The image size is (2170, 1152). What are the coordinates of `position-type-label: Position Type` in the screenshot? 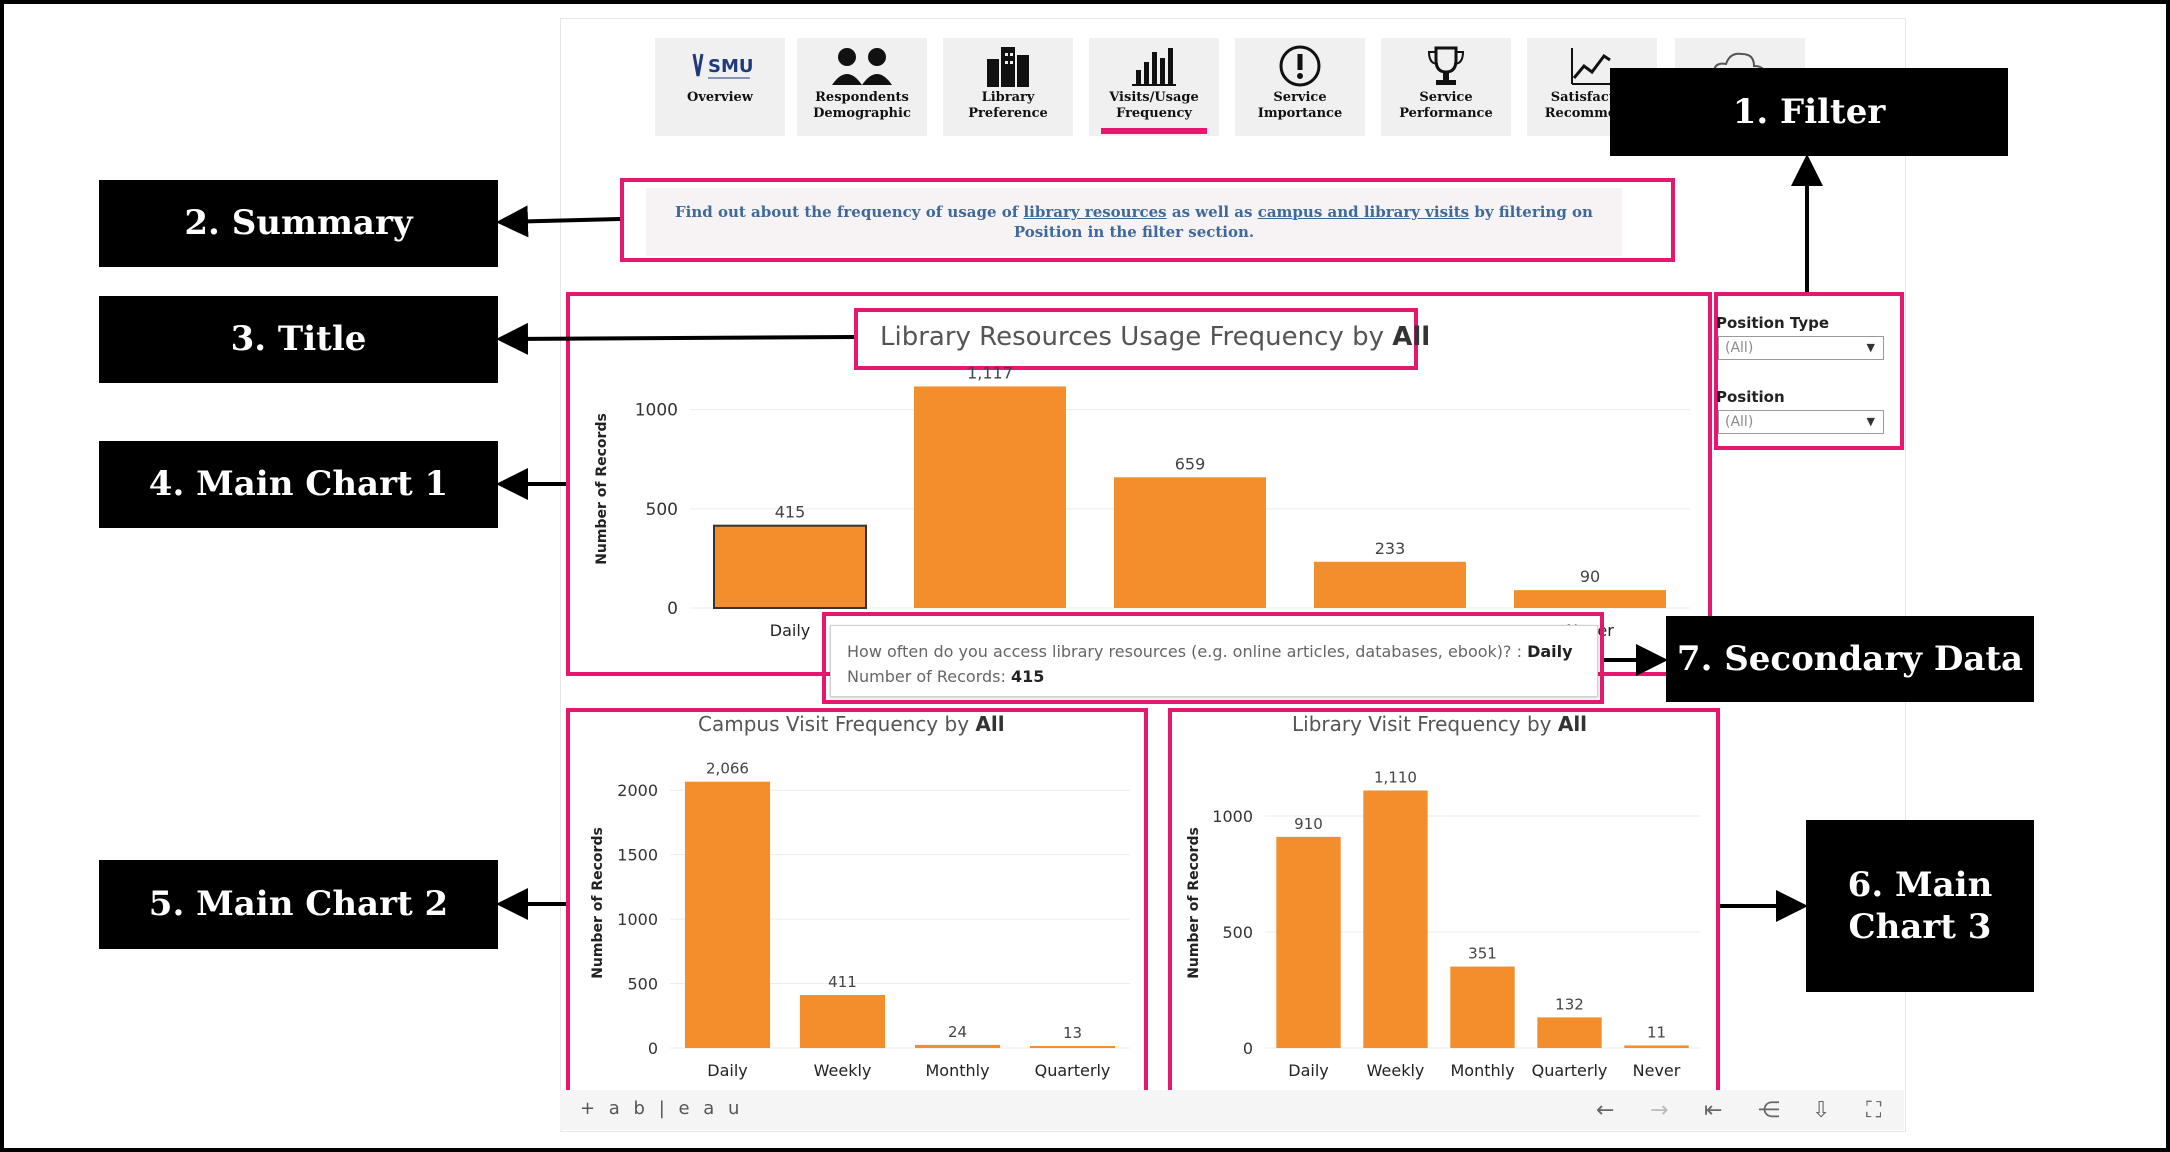 It's located at (1773, 323).